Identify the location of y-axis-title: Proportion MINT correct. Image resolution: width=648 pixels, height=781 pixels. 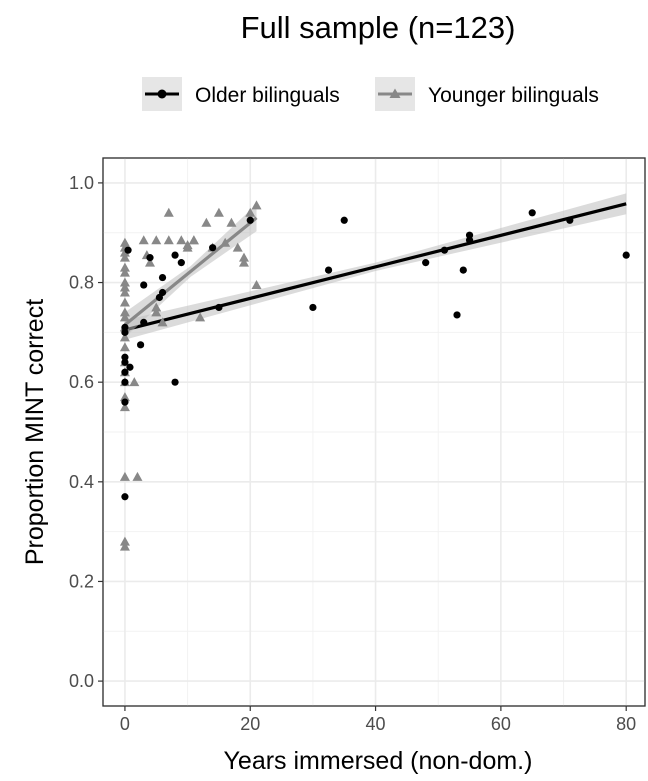
(35, 432).